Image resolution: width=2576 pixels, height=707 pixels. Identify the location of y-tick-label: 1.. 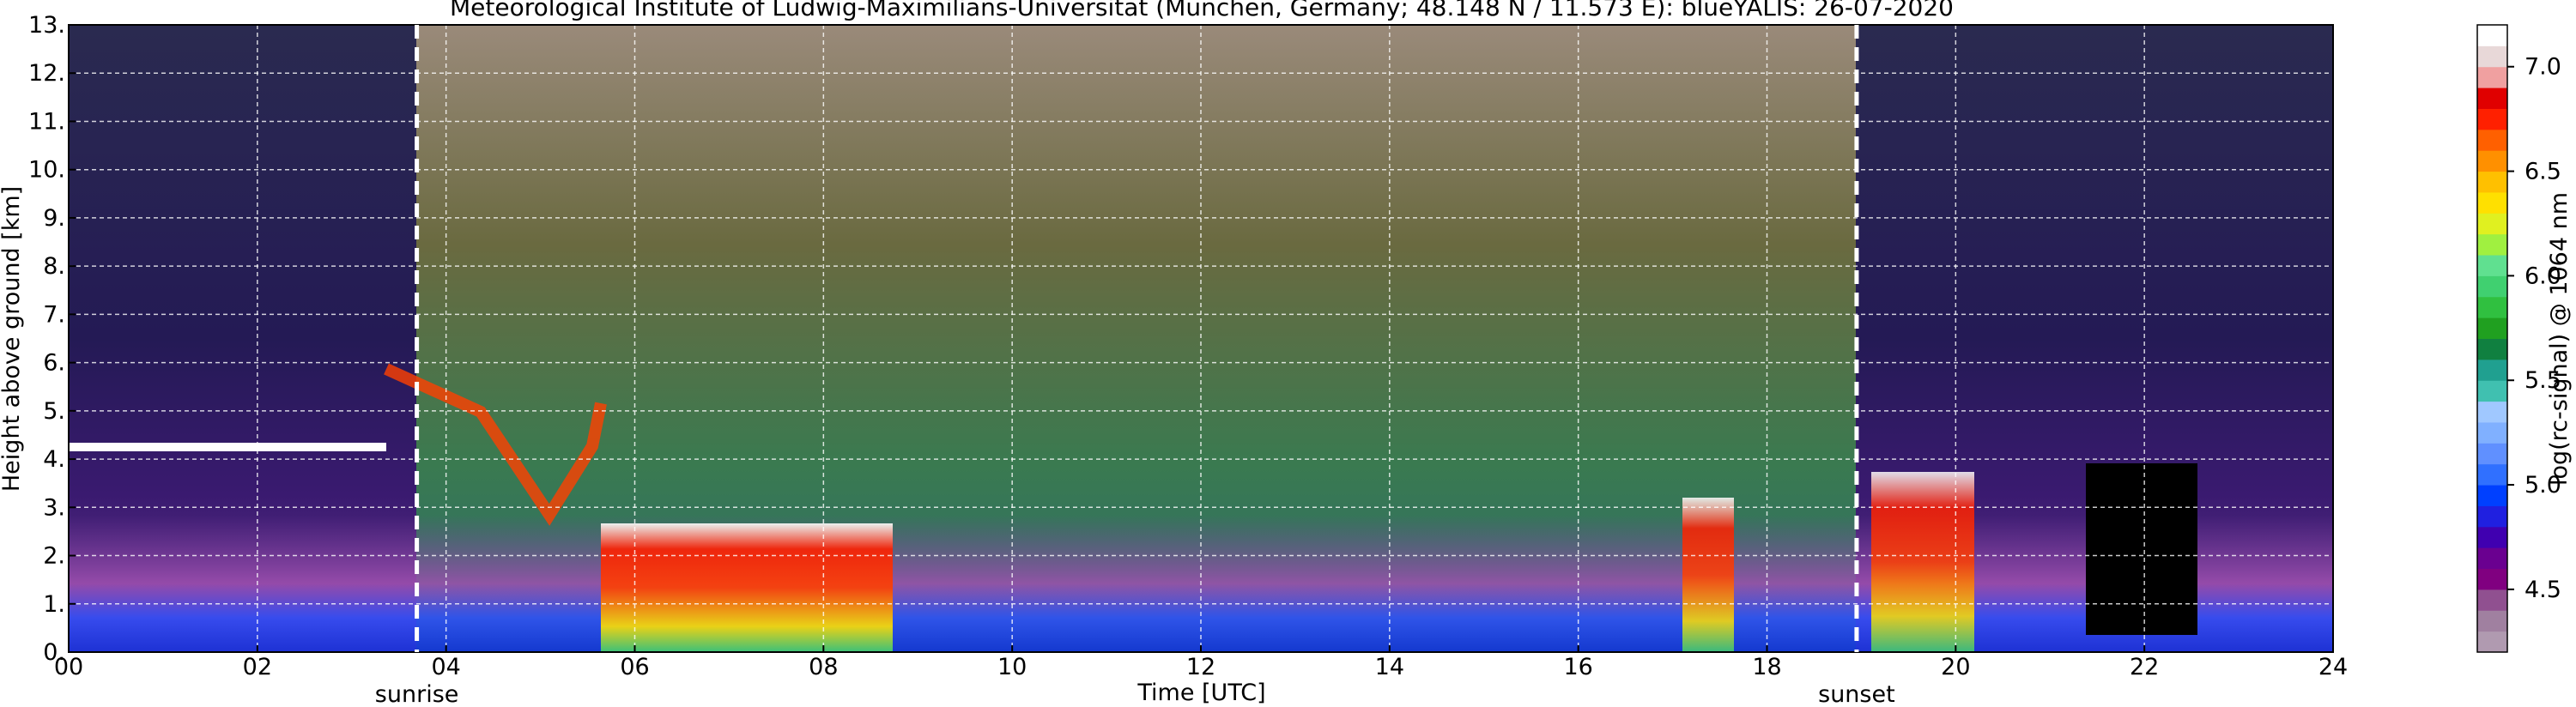
(54, 604).